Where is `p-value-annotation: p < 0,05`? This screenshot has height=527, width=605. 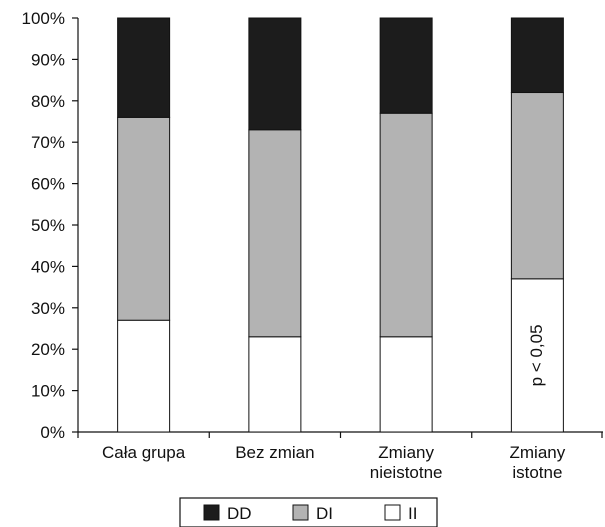
p-value-annotation: p < 0,05 is located at coordinates (536, 355).